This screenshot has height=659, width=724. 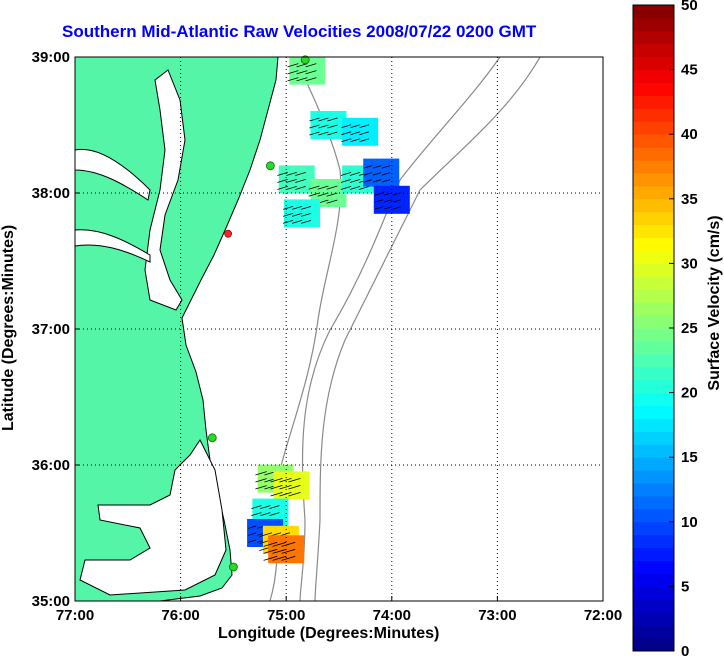 What do you see at coordinates (228, 233) in the screenshot?
I see `site-marker` at bounding box center [228, 233].